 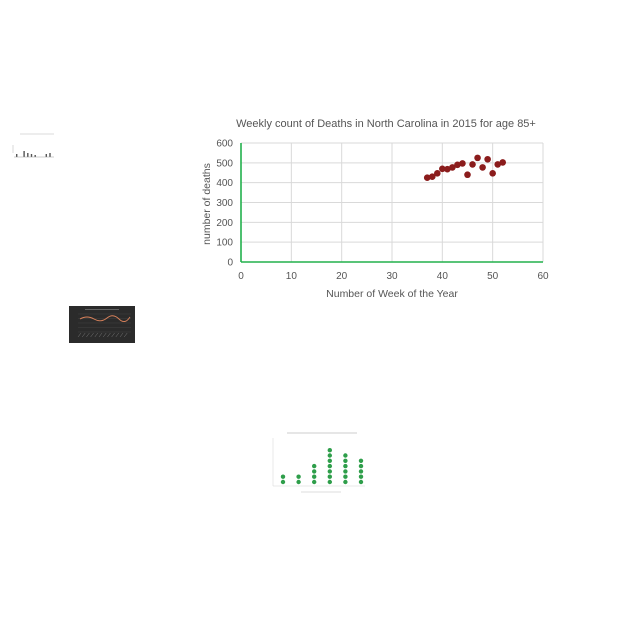 What do you see at coordinates (207, 204) in the screenshot?
I see `y-axis-label: number of deaths` at bounding box center [207, 204].